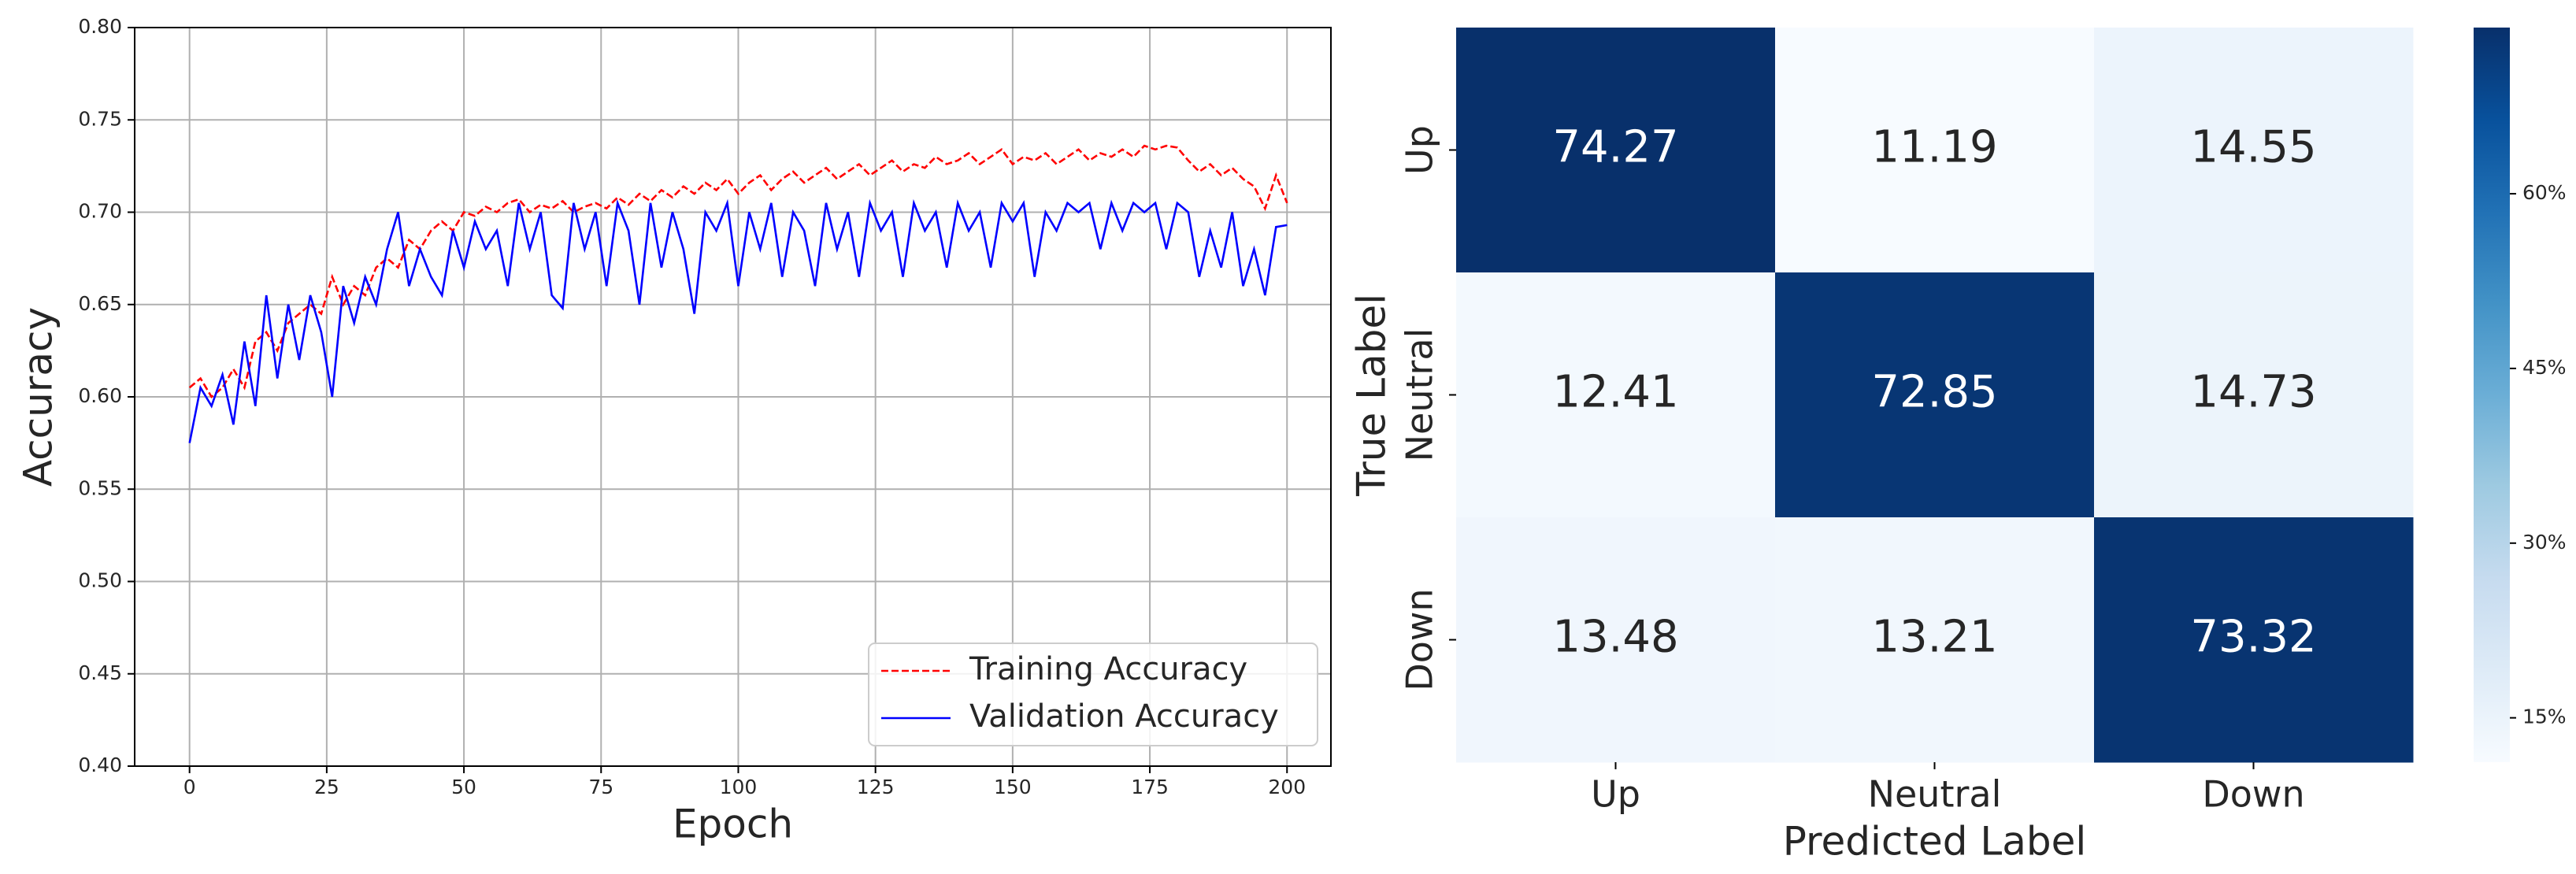 The width and height of the screenshot is (2576, 874). I want to click on y-axis-label: True Label, so click(1372, 395).